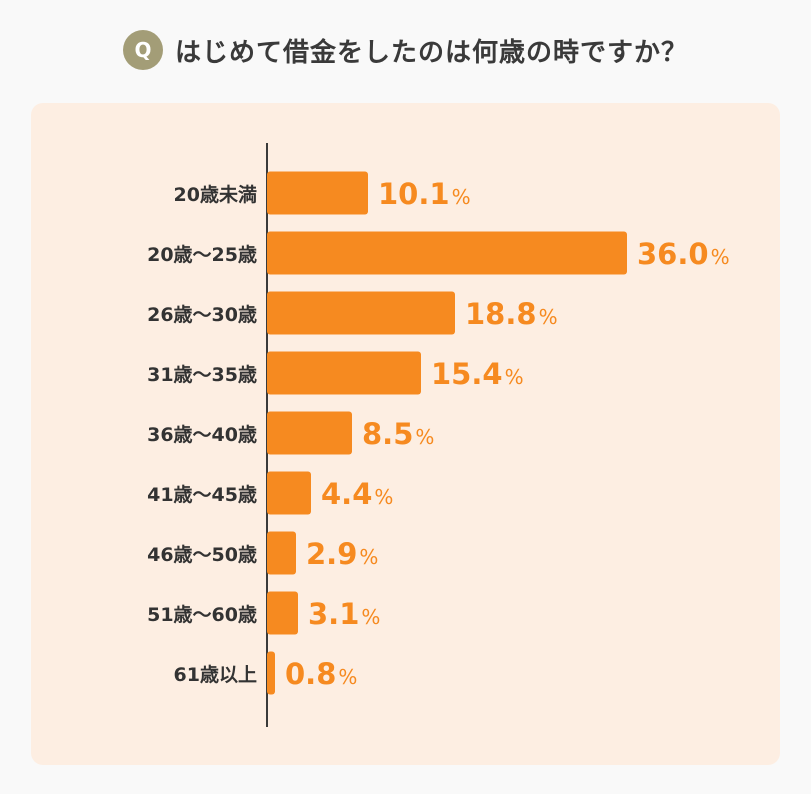 This screenshot has width=811, height=794. What do you see at coordinates (202, 495) in the screenshot?
I see `category-label: 41歳〜45歳` at bounding box center [202, 495].